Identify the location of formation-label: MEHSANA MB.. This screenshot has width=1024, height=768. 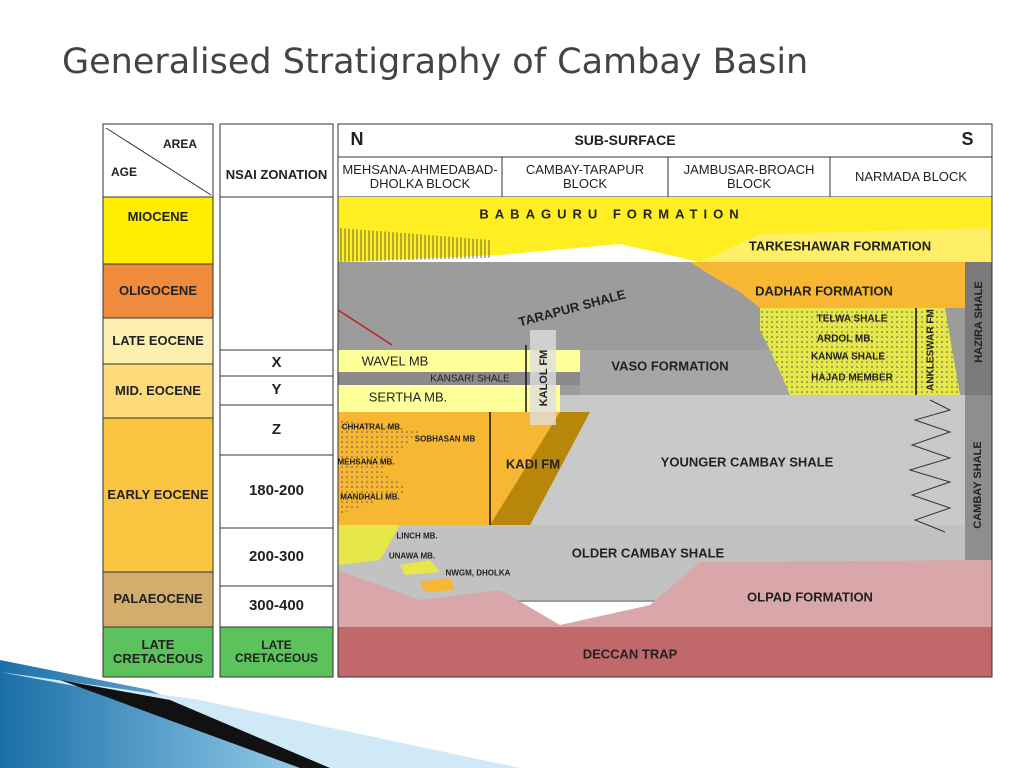
(366, 462).